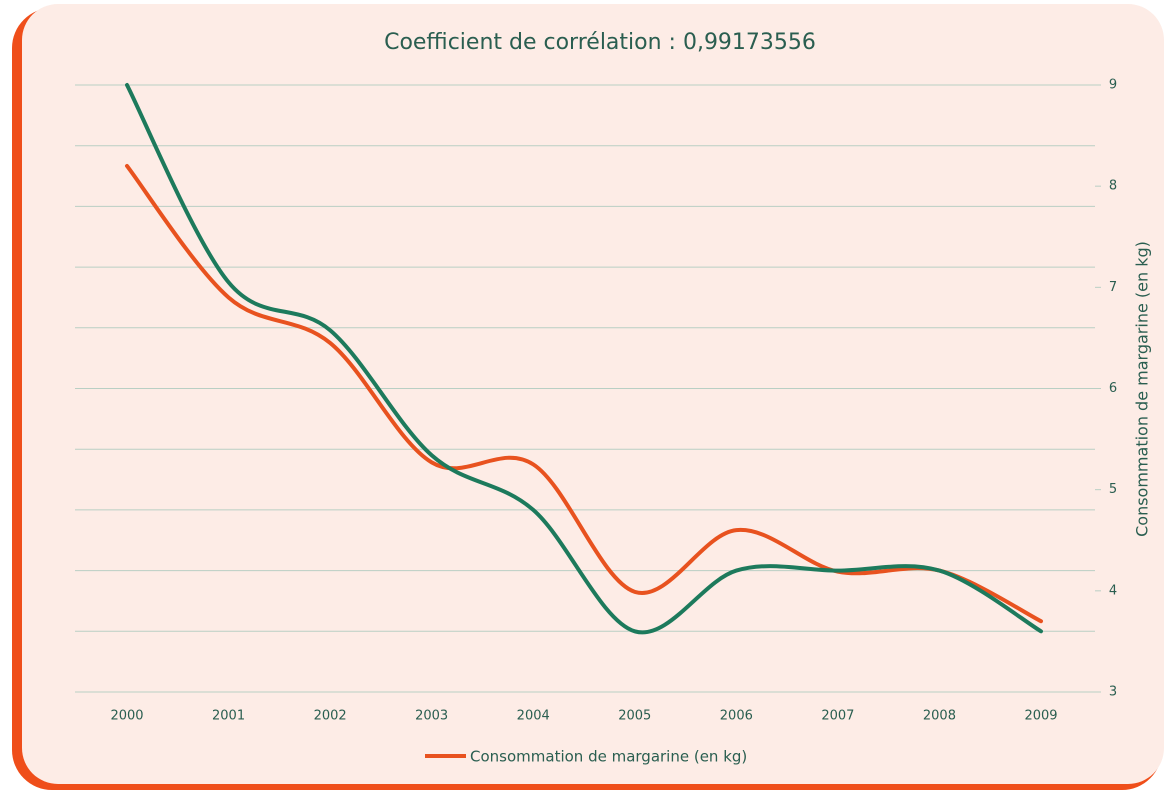 This screenshot has width=1167, height=799. I want to click on y2-tick-label: 7, so click(1113, 287).